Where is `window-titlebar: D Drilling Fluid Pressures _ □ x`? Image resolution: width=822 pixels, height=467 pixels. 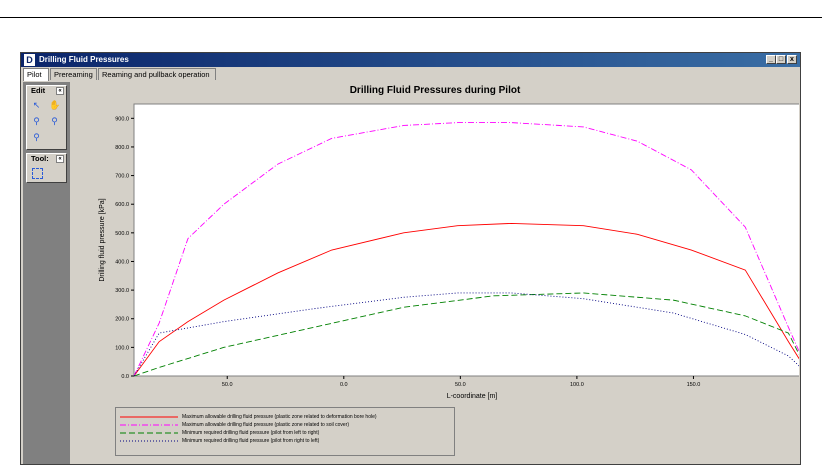
window-titlebar: D Drilling Fluid Pressures _ □ x is located at coordinates (410, 60).